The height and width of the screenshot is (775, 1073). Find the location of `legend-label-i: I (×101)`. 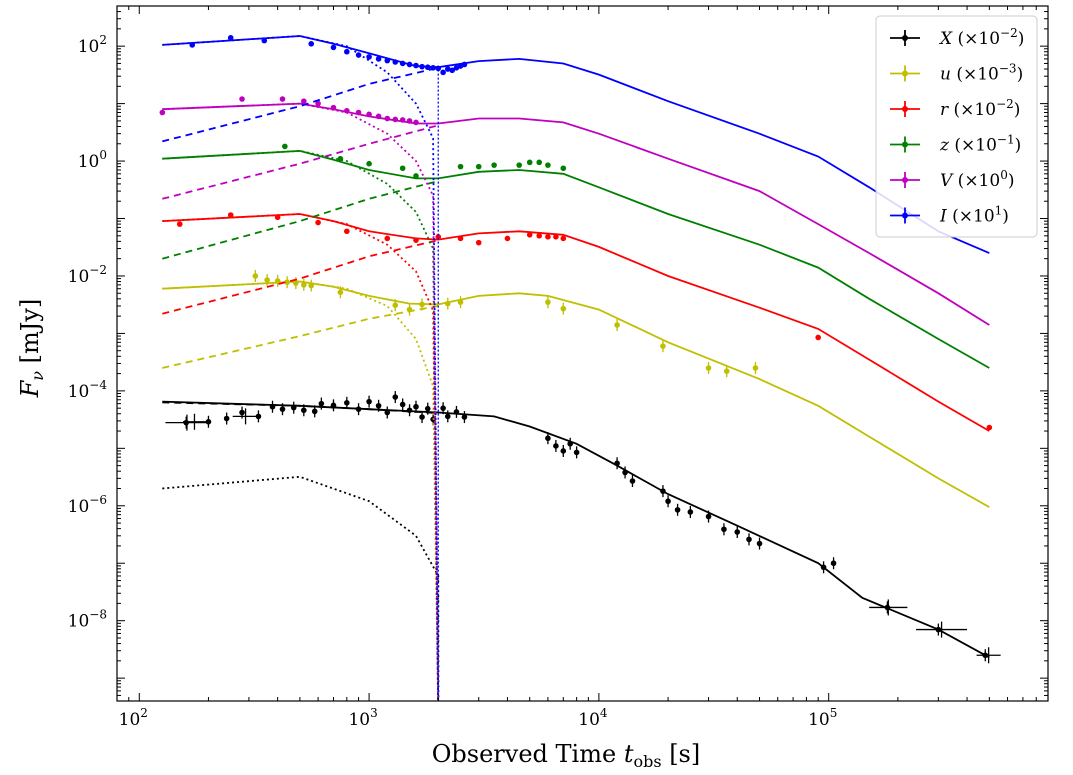

legend-label-i: I (×101) is located at coordinates (974, 215).